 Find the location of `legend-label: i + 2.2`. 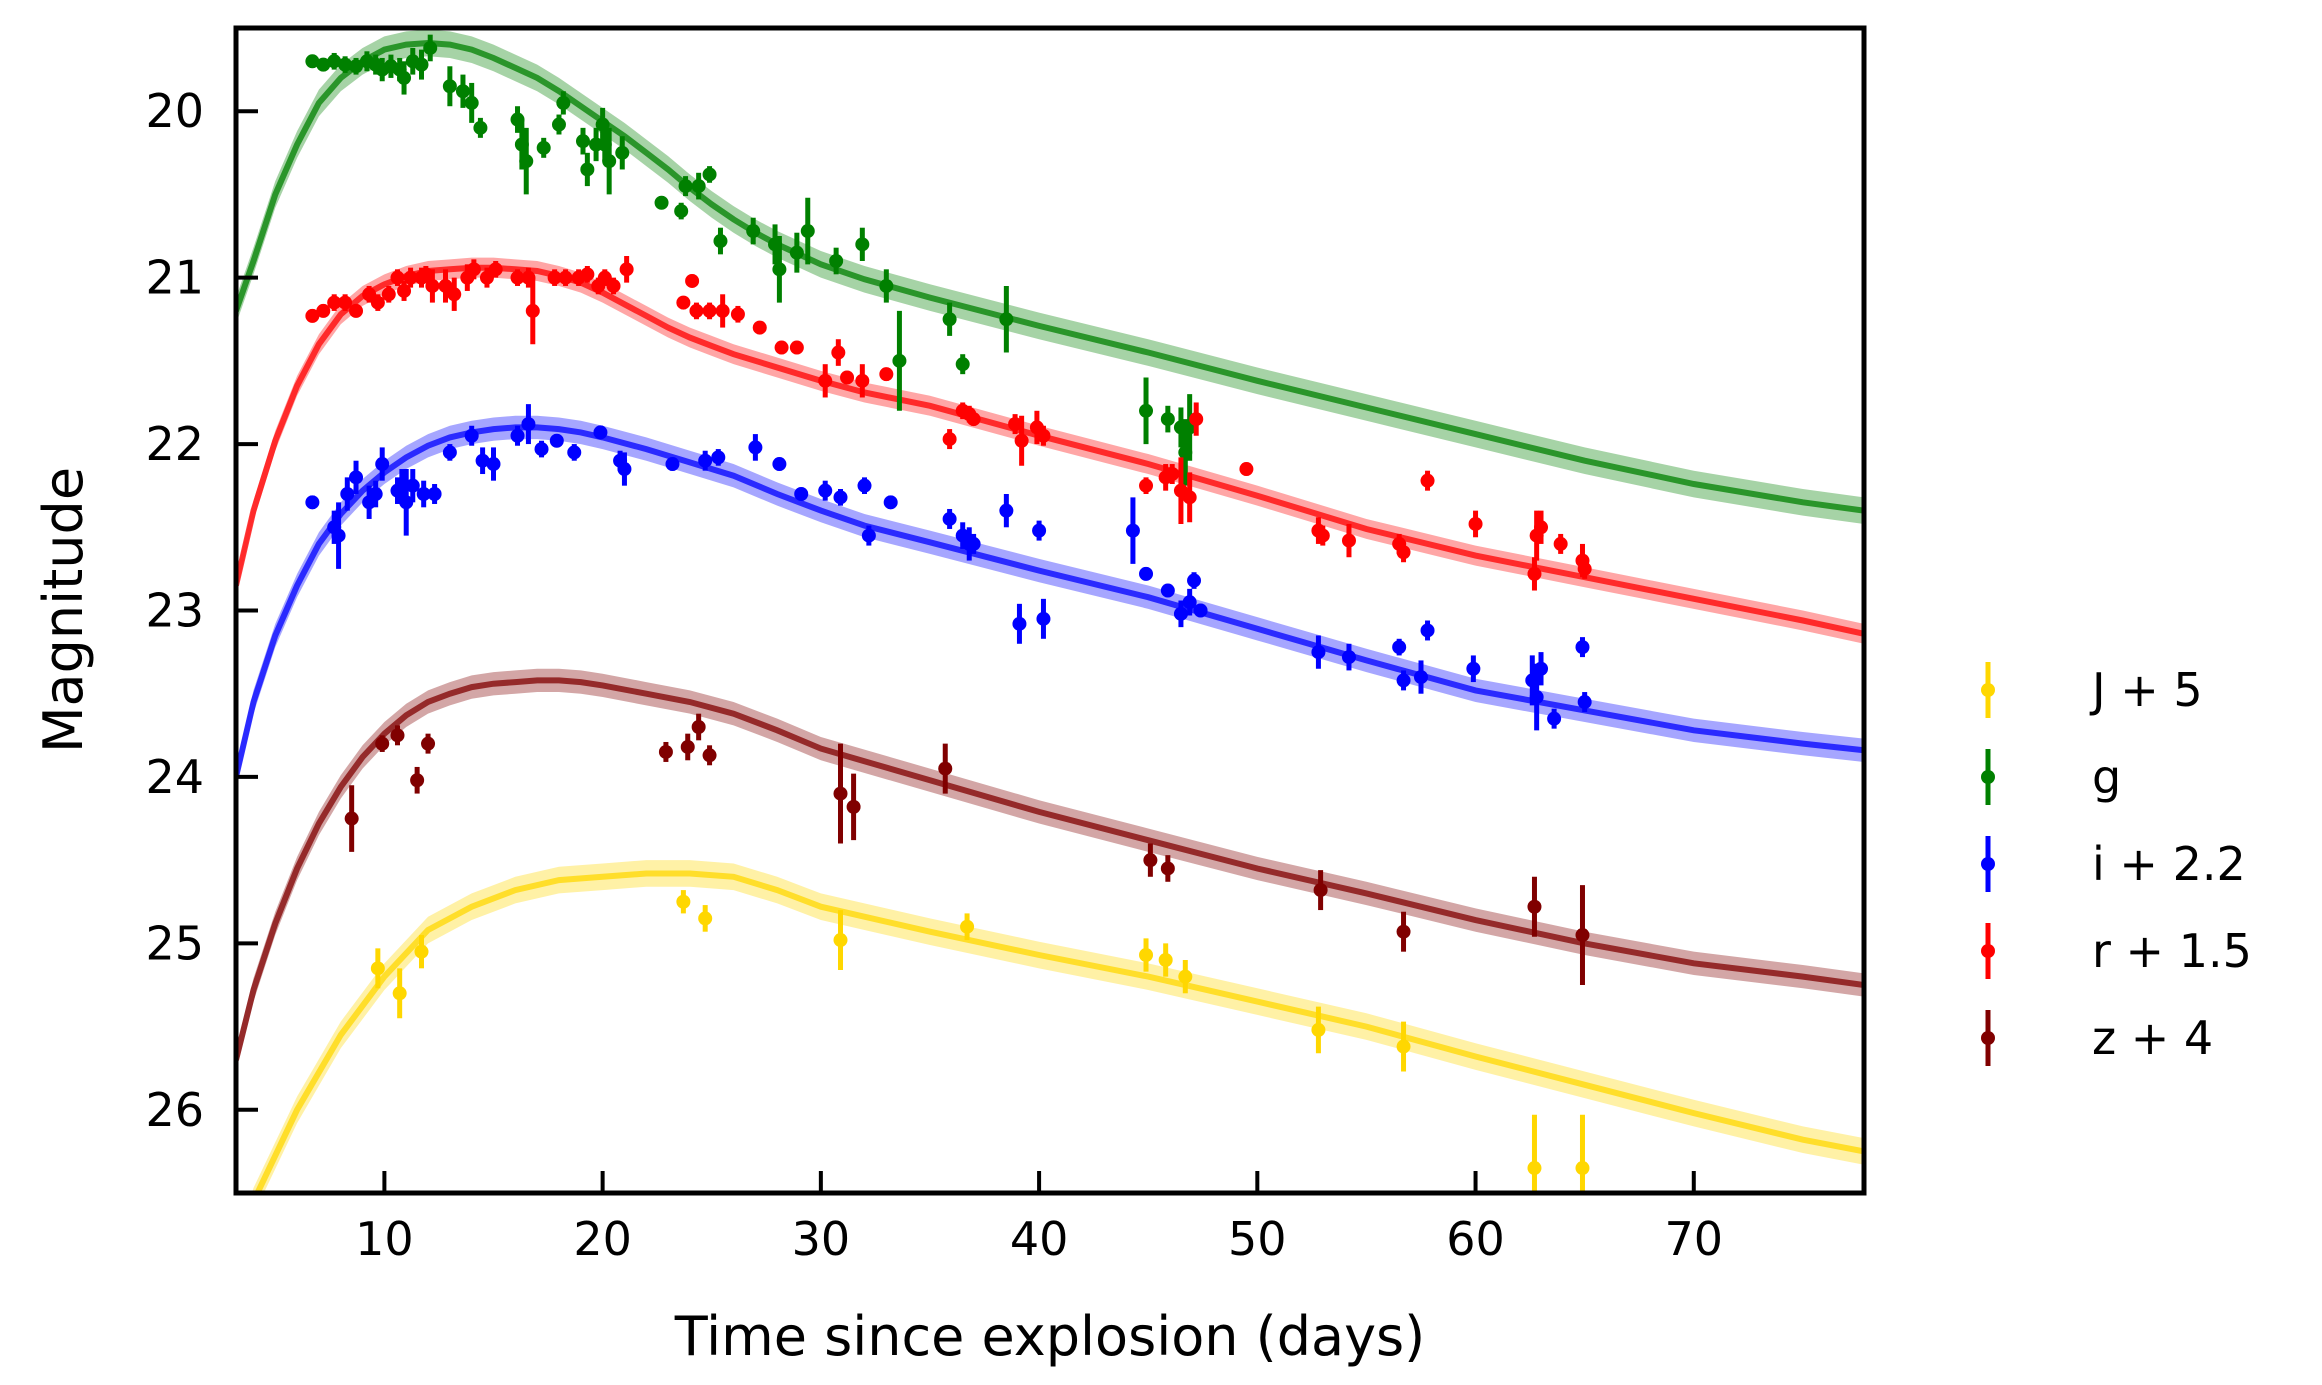

legend-label: i + 2.2 is located at coordinates (2169, 864).